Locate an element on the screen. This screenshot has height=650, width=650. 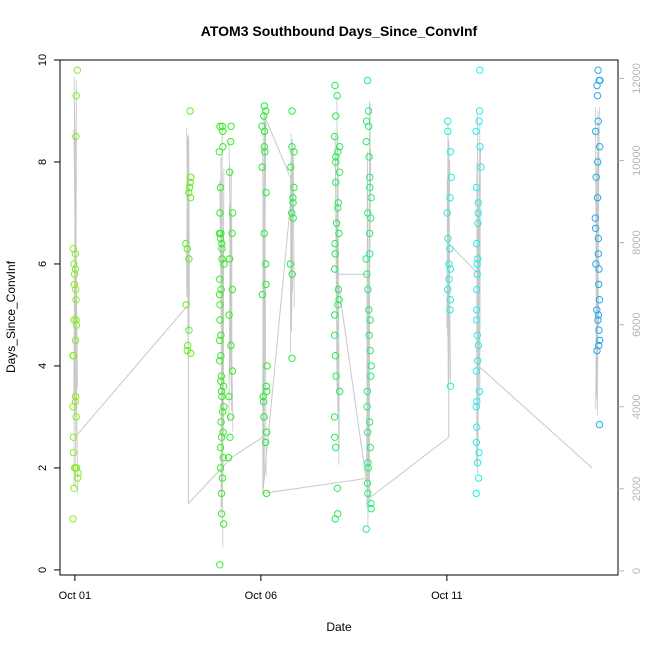
y-axis-left: 0 2 4 6 8 10 is located at coordinates (48, 313).